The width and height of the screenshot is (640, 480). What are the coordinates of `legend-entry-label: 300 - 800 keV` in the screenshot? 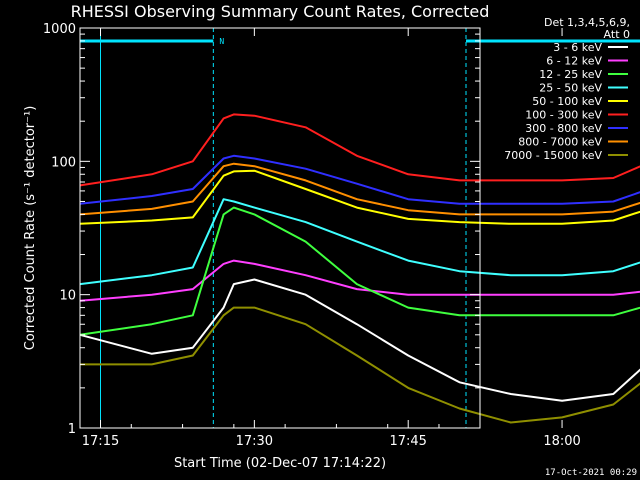 It's located at (563, 128).